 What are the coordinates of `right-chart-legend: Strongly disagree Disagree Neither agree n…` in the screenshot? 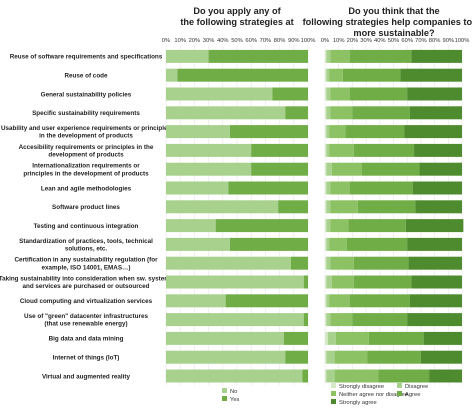 It's located at (379, 394).